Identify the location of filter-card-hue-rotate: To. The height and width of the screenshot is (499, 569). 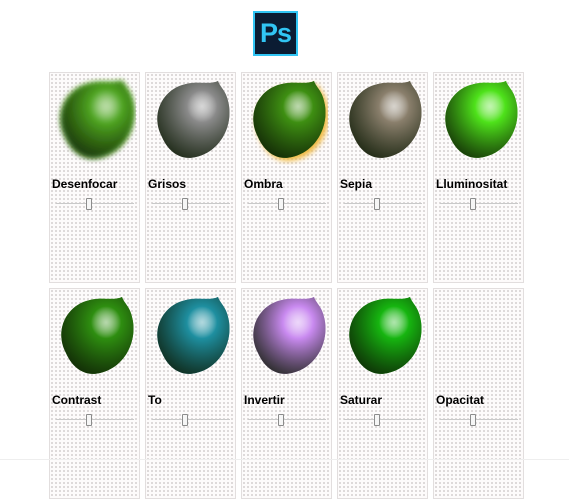
(190, 393).